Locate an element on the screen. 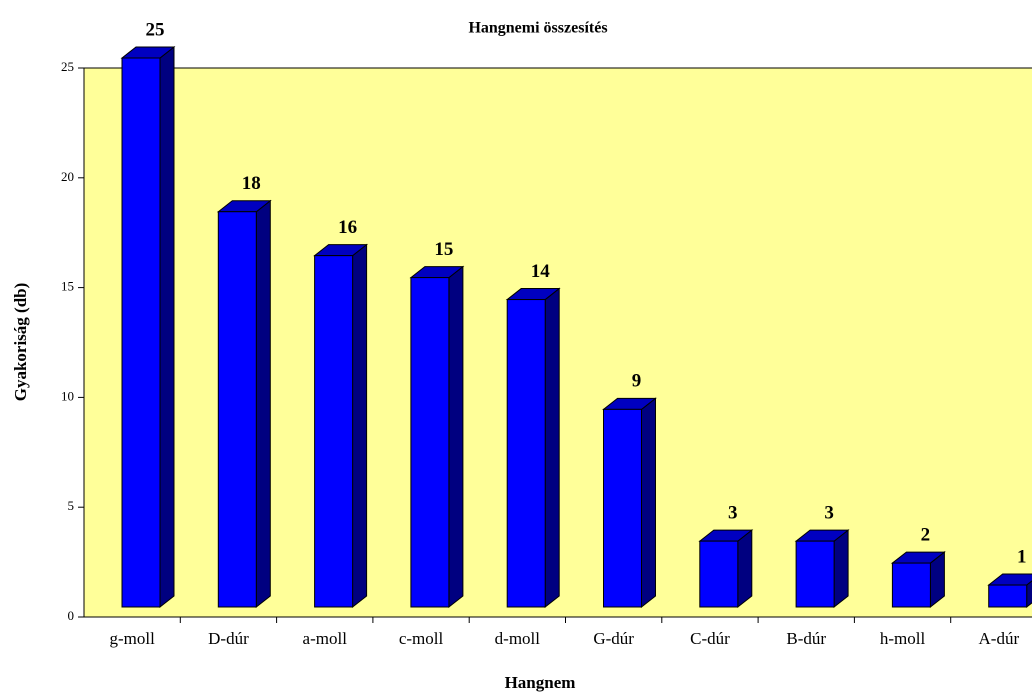 Image resolution: width=1032 pixels, height=695 pixels. y-tick-label: 25 is located at coordinates (67, 66).